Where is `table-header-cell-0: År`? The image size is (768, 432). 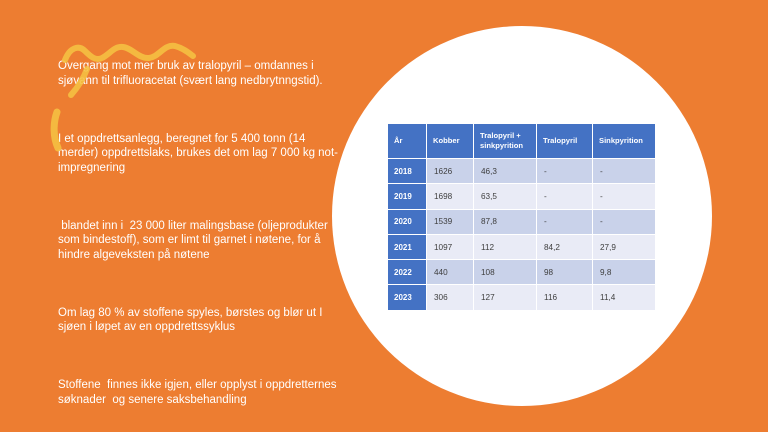 table-header-cell-0: År is located at coordinates (407, 141).